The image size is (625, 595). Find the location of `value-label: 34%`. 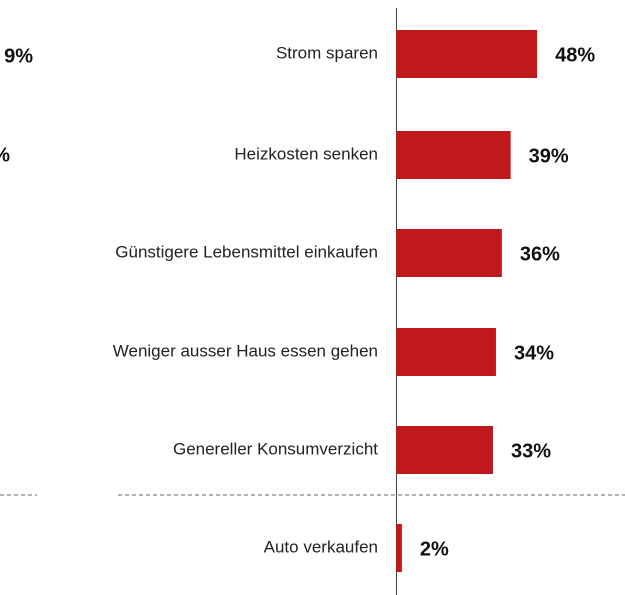

value-label: 34% is located at coordinates (534, 353).